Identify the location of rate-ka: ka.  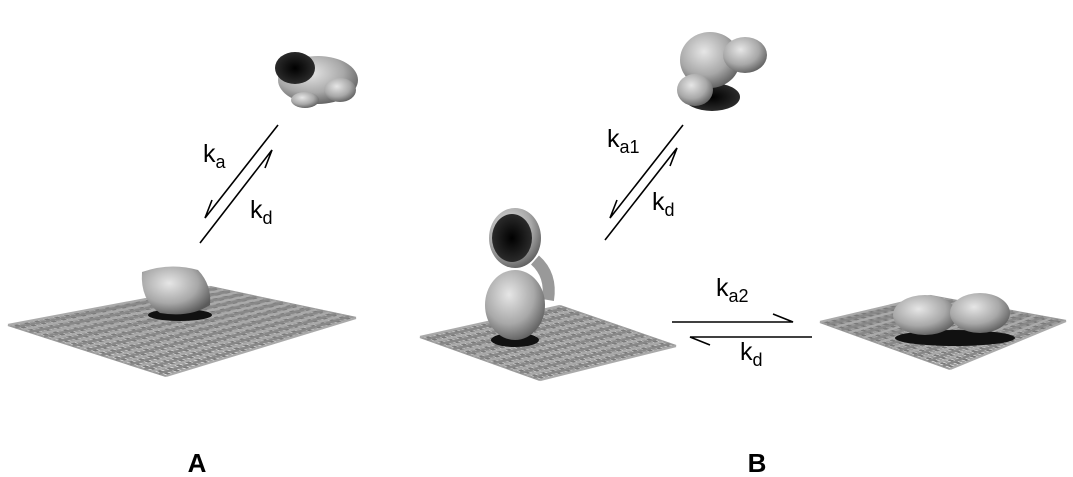
(215, 156).